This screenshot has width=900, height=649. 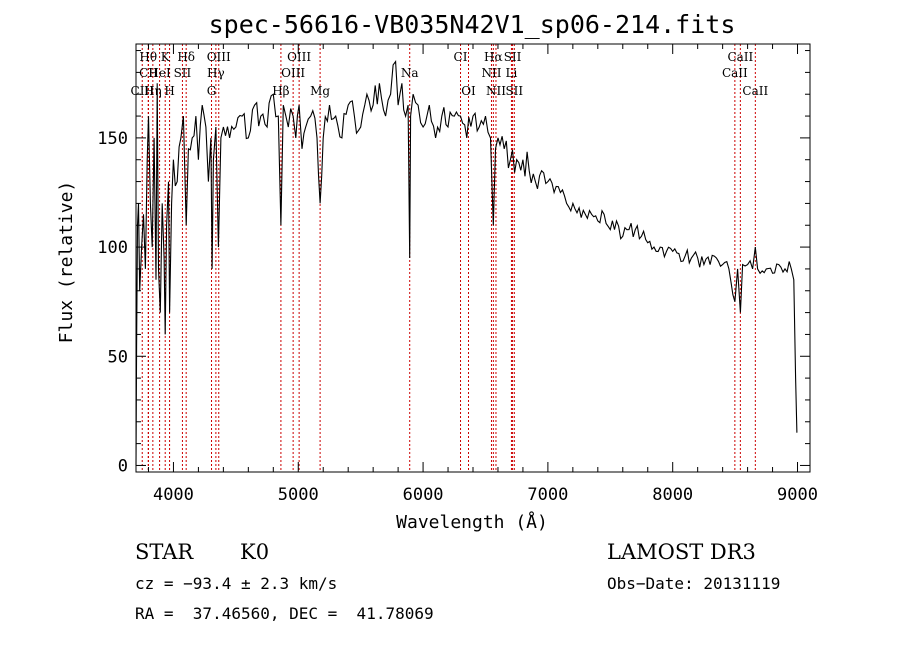 What do you see at coordinates (236, 583) in the screenshot?
I see `redshift-velocity: cz = −93.4 ± 2.3 km/s` at bounding box center [236, 583].